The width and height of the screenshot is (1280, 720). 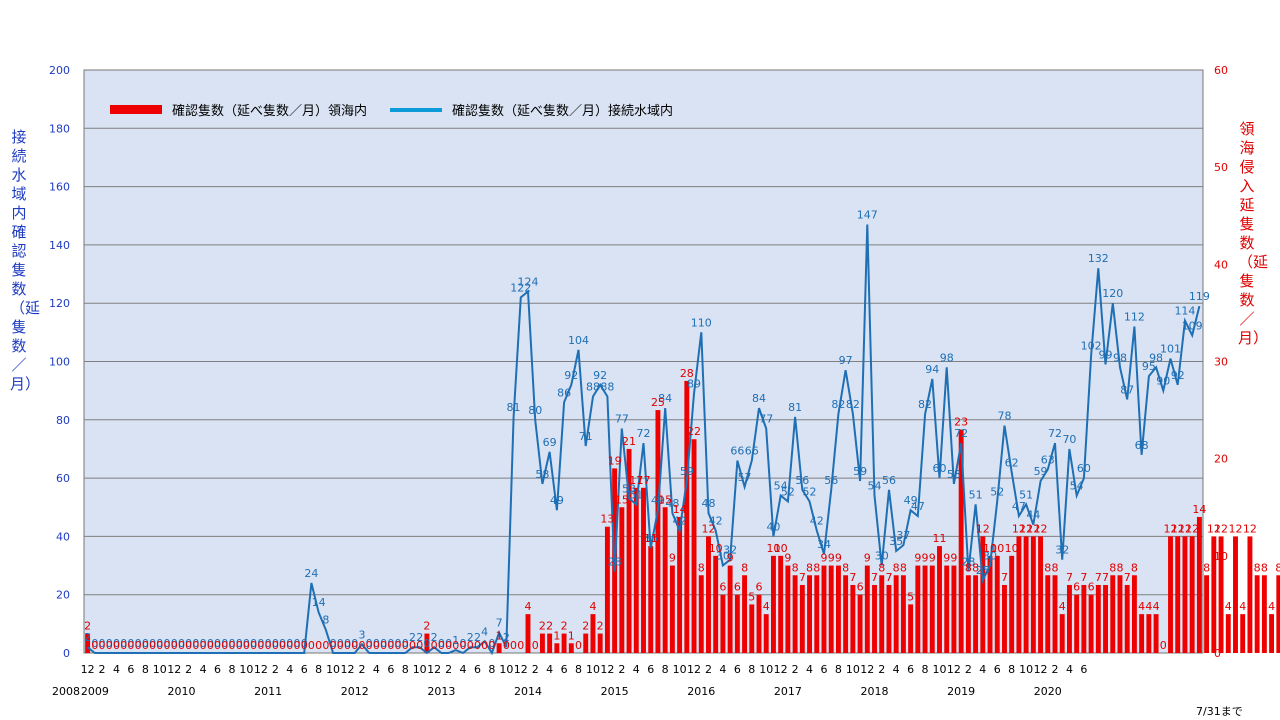 What do you see at coordinates (1076, 587) in the screenshot?
I see `territorial-value-label: 6` at bounding box center [1076, 587].